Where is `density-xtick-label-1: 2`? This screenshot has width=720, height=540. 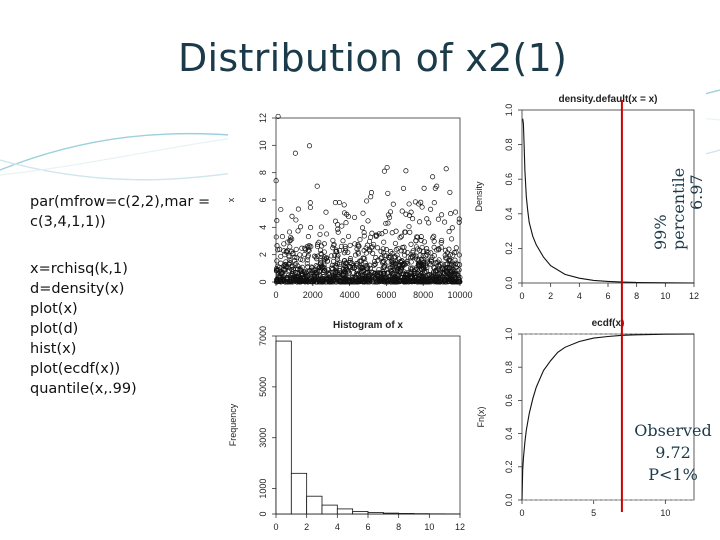
density-xtick-label-1: 2 is located at coordinates (550, 296).